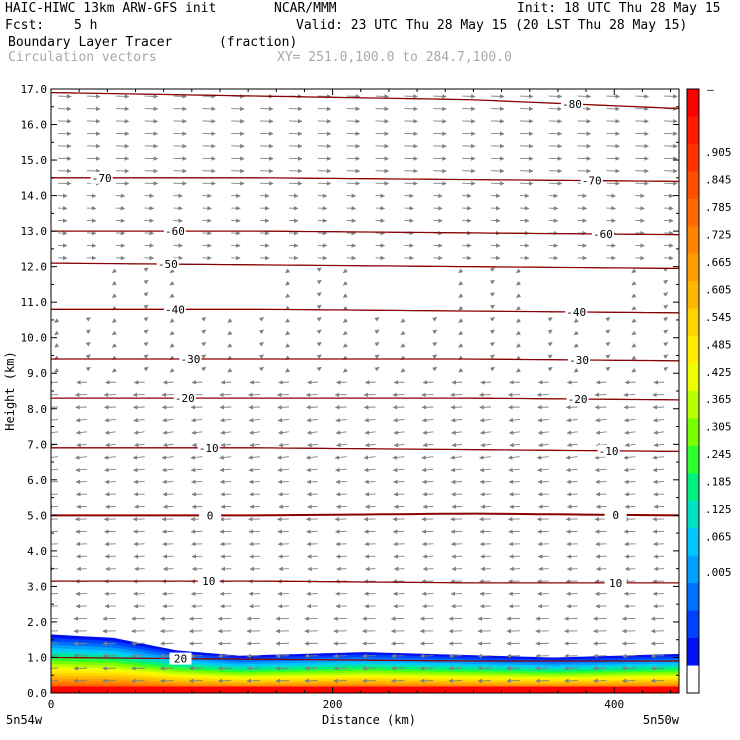 This screenshot has width=740, height=740. Describe the element at coordinates (718, 454) in the screenshot. I see `colorbar-label: .245` at that location.